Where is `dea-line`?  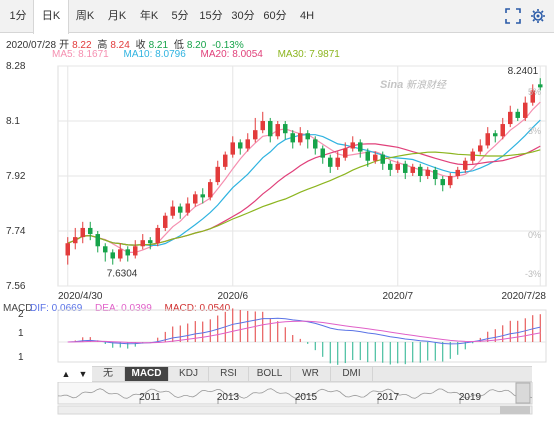
dea-line is located at coordinates (304, 332).